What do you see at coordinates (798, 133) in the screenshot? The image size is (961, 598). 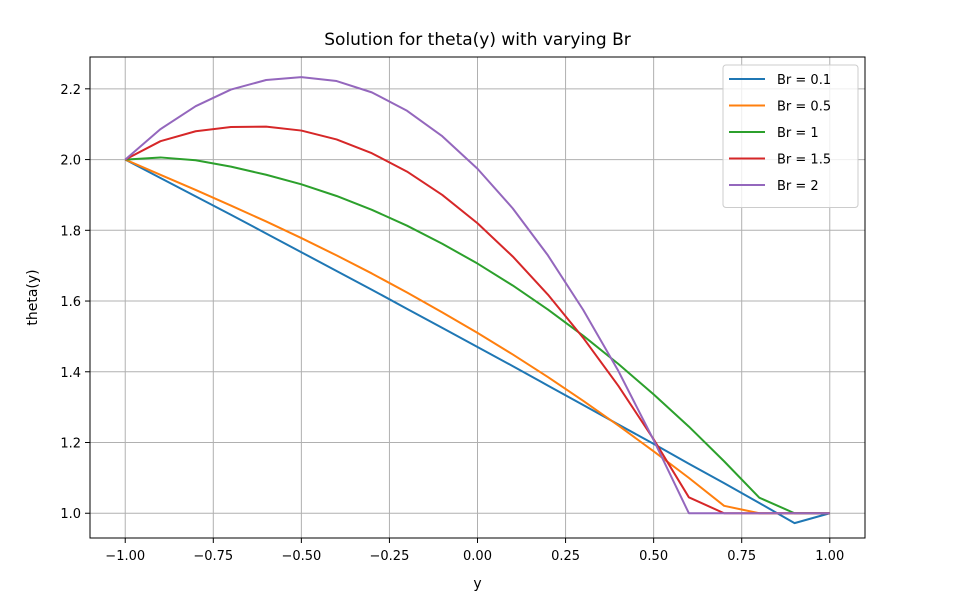 I see `legend-label: Br = 1` at bounding box center [798, 133].